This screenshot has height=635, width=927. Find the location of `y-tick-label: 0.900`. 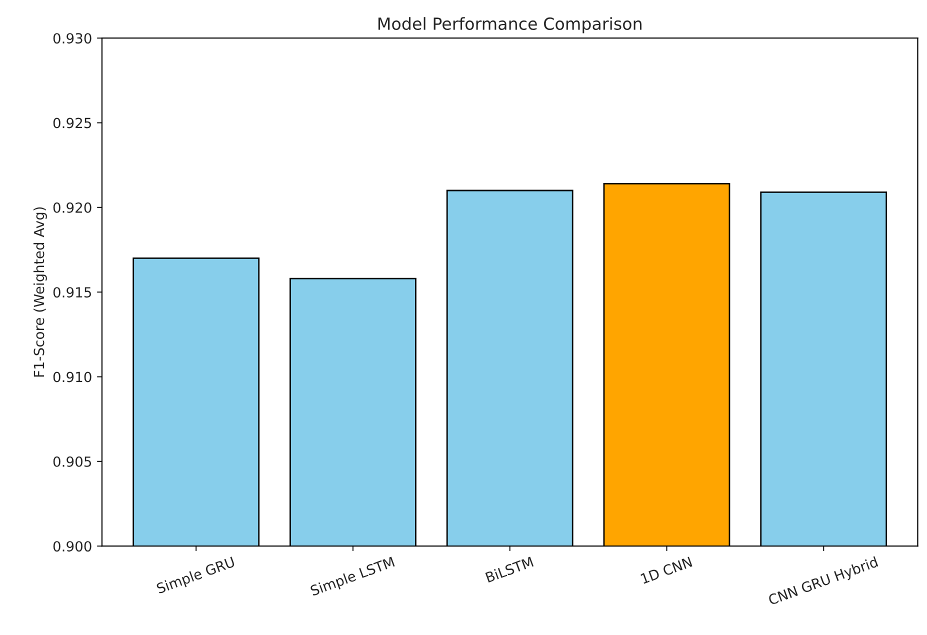

y-tick-label: 0.900 is located at coordinates (72, 546).